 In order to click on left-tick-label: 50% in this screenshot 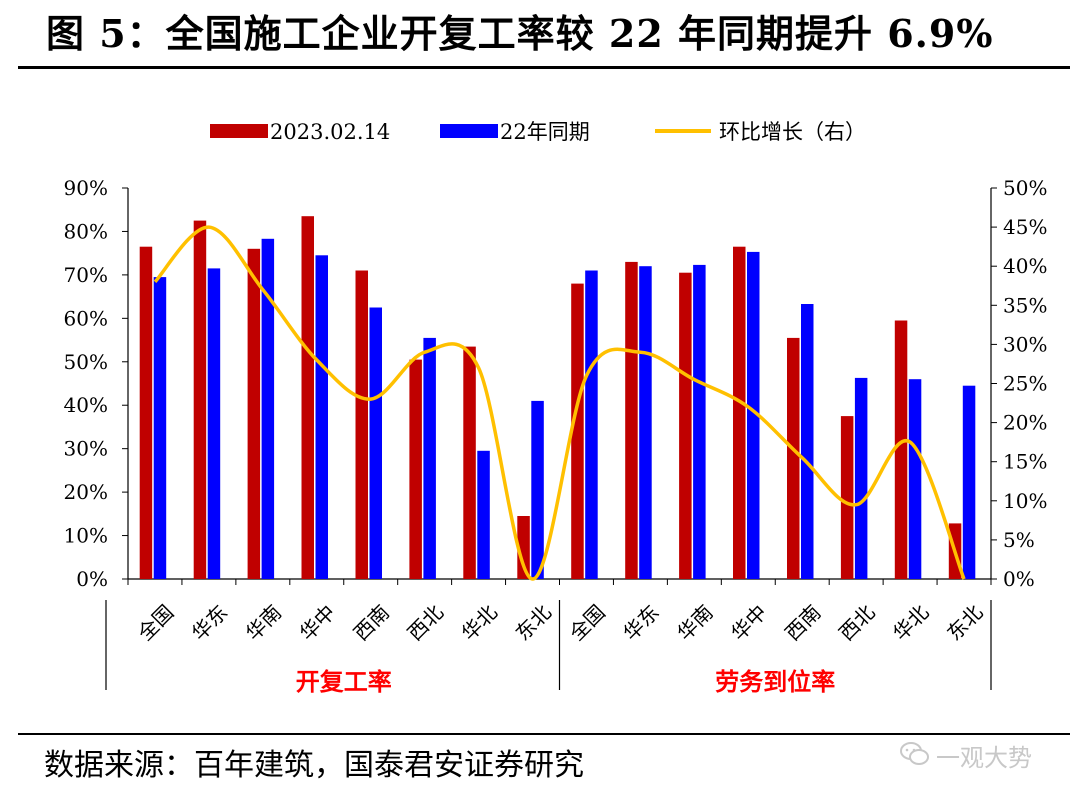, I will do `click(86, 362)`.